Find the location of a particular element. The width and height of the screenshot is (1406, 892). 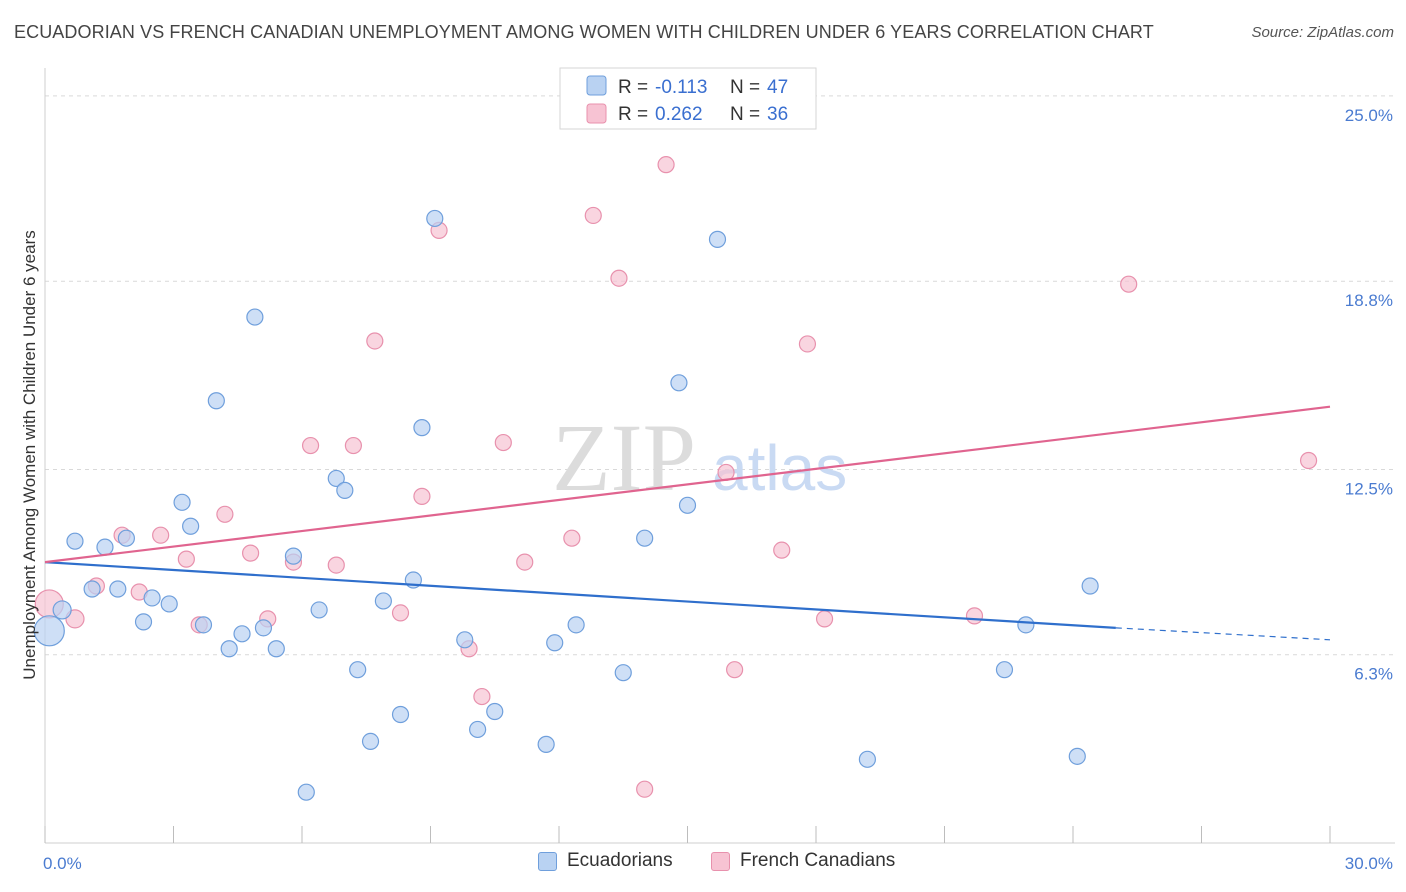

french-canadians-label: French Canadians is located at coordinates (818, 860).